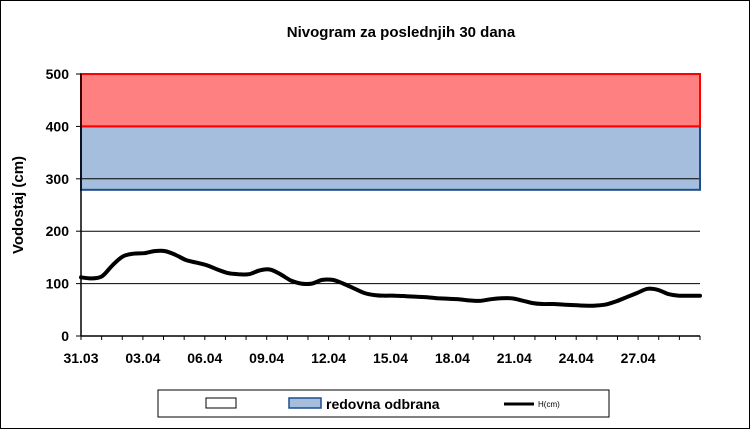 This screenshot has width=750, height=433. Describe the element at coordinates (58, 179) in the screenshot. I see `y-tick-label-300: 300` at that location.